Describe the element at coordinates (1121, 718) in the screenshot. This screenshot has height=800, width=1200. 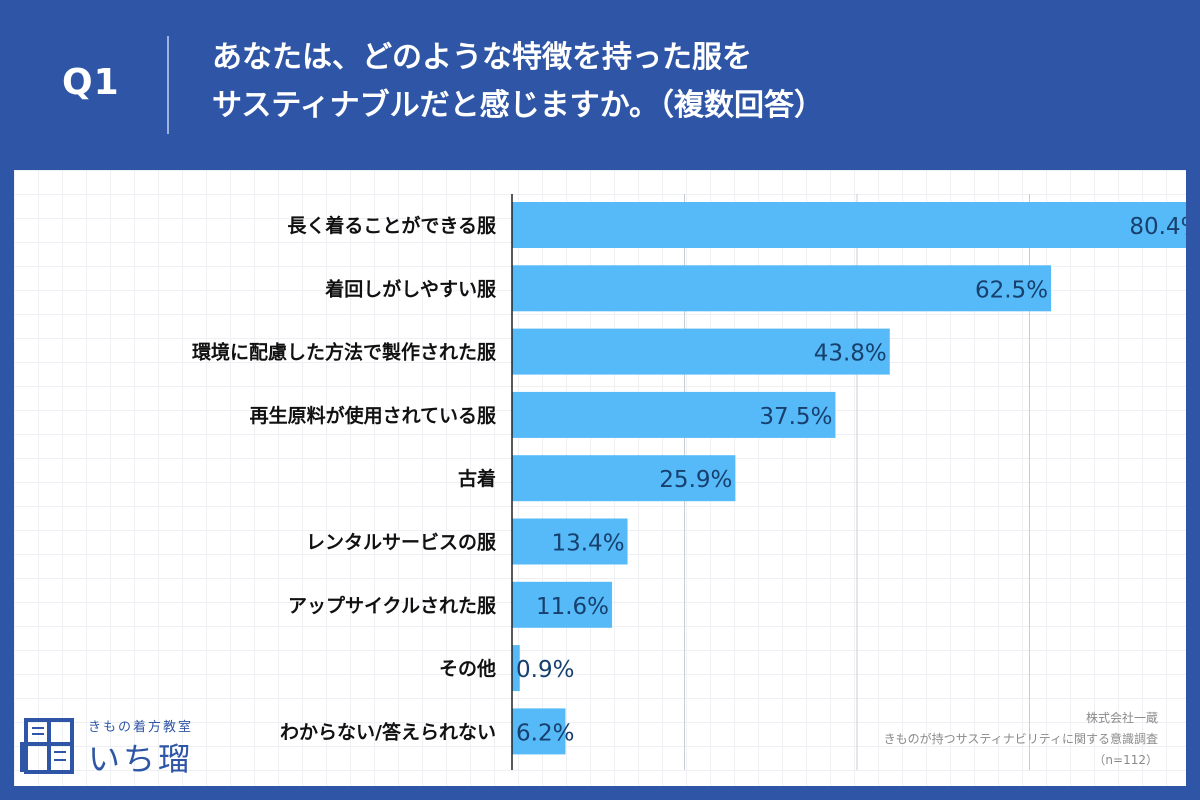
I see `source-company: 株式会社一蔵` at that location.